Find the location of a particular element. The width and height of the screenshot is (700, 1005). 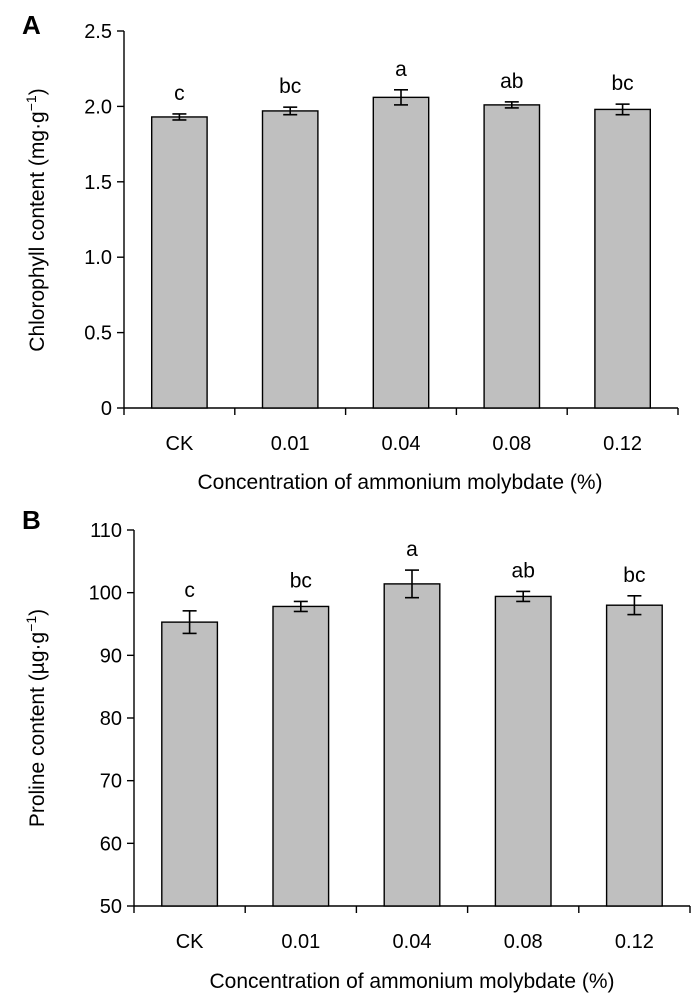

significance-label-a: a is located at coordinates (401, 69).